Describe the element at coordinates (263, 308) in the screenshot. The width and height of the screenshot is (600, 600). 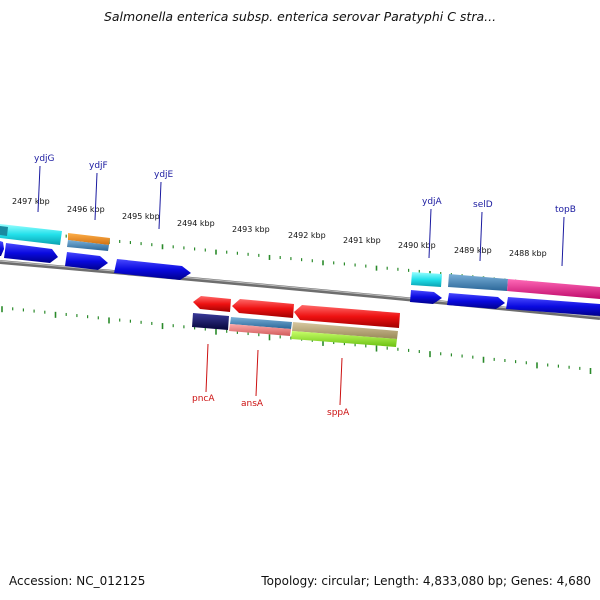
I see `cds-arrow-ansA` at that location.